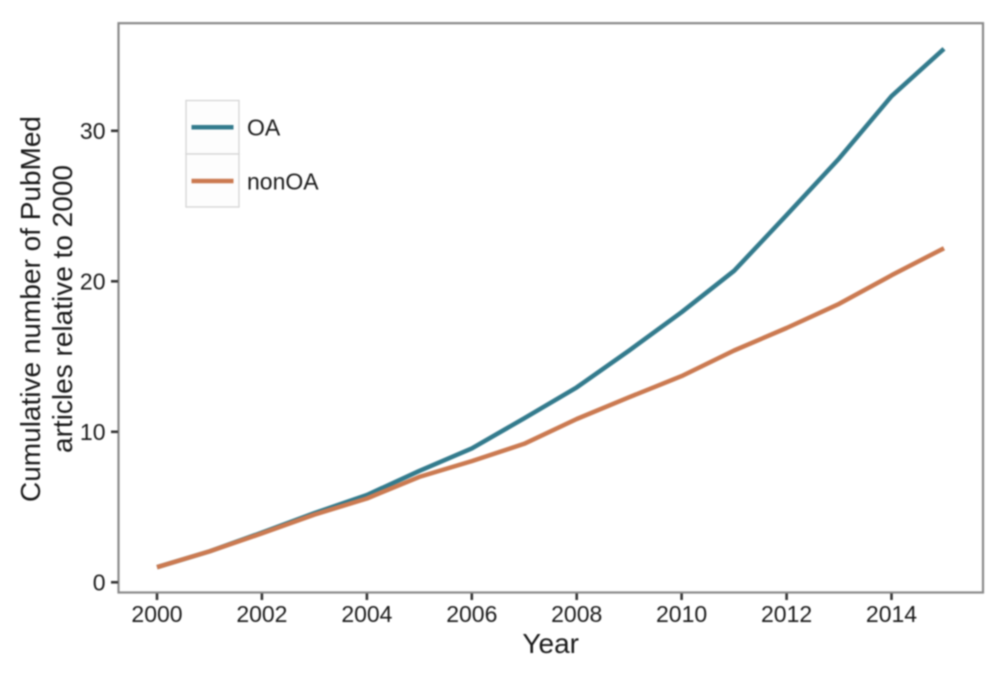 This screenshot has width=1000, height=673. What do you see at coordinates (93, 432) in the screenshot?
I see `svg-text: 10` at bounding box center [93, 432].